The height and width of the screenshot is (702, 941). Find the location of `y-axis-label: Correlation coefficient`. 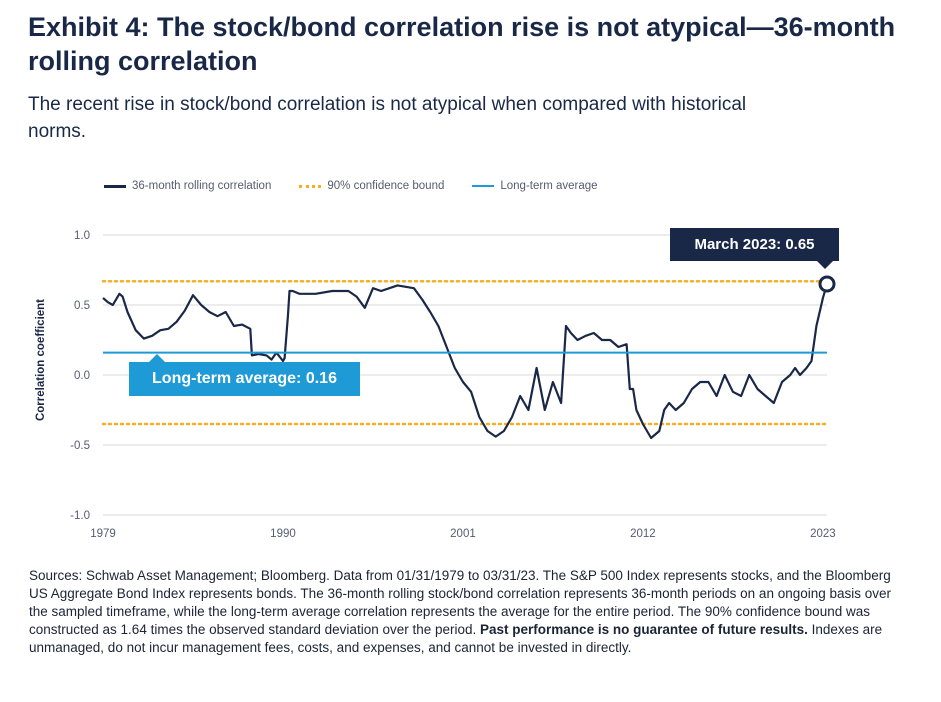

y-axis-label: Correlation coefficient is located at coordinates (41, 360).